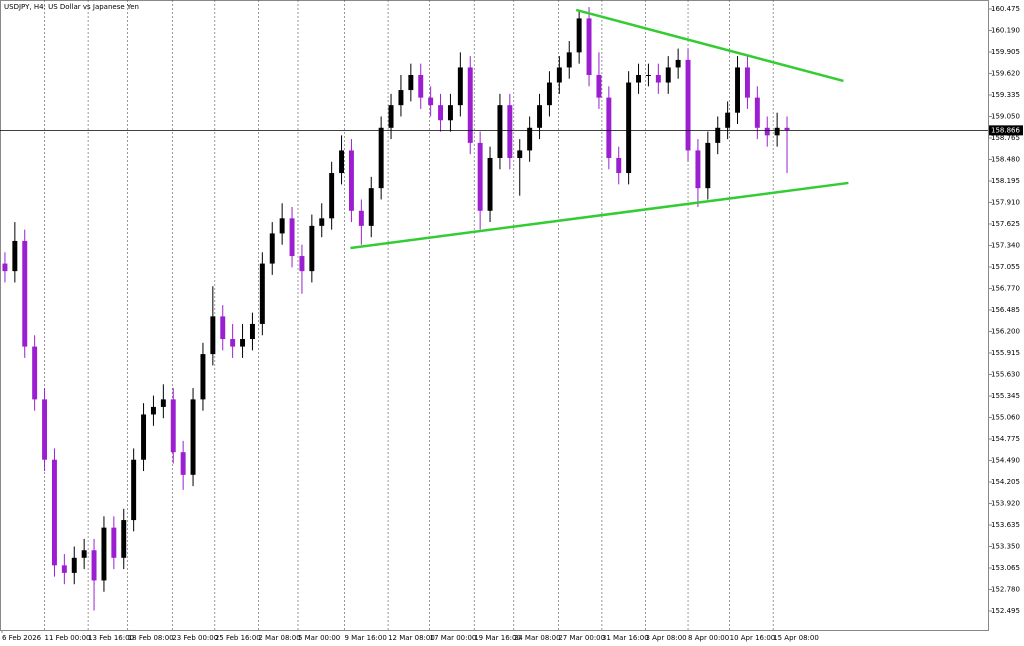 The height and width of the screenshot is (646, 1024). What do you see at coordinates (1005, 546) in the screenshot?
I see `y-tick-label: 153.350` at bounding box center [1005, 546].